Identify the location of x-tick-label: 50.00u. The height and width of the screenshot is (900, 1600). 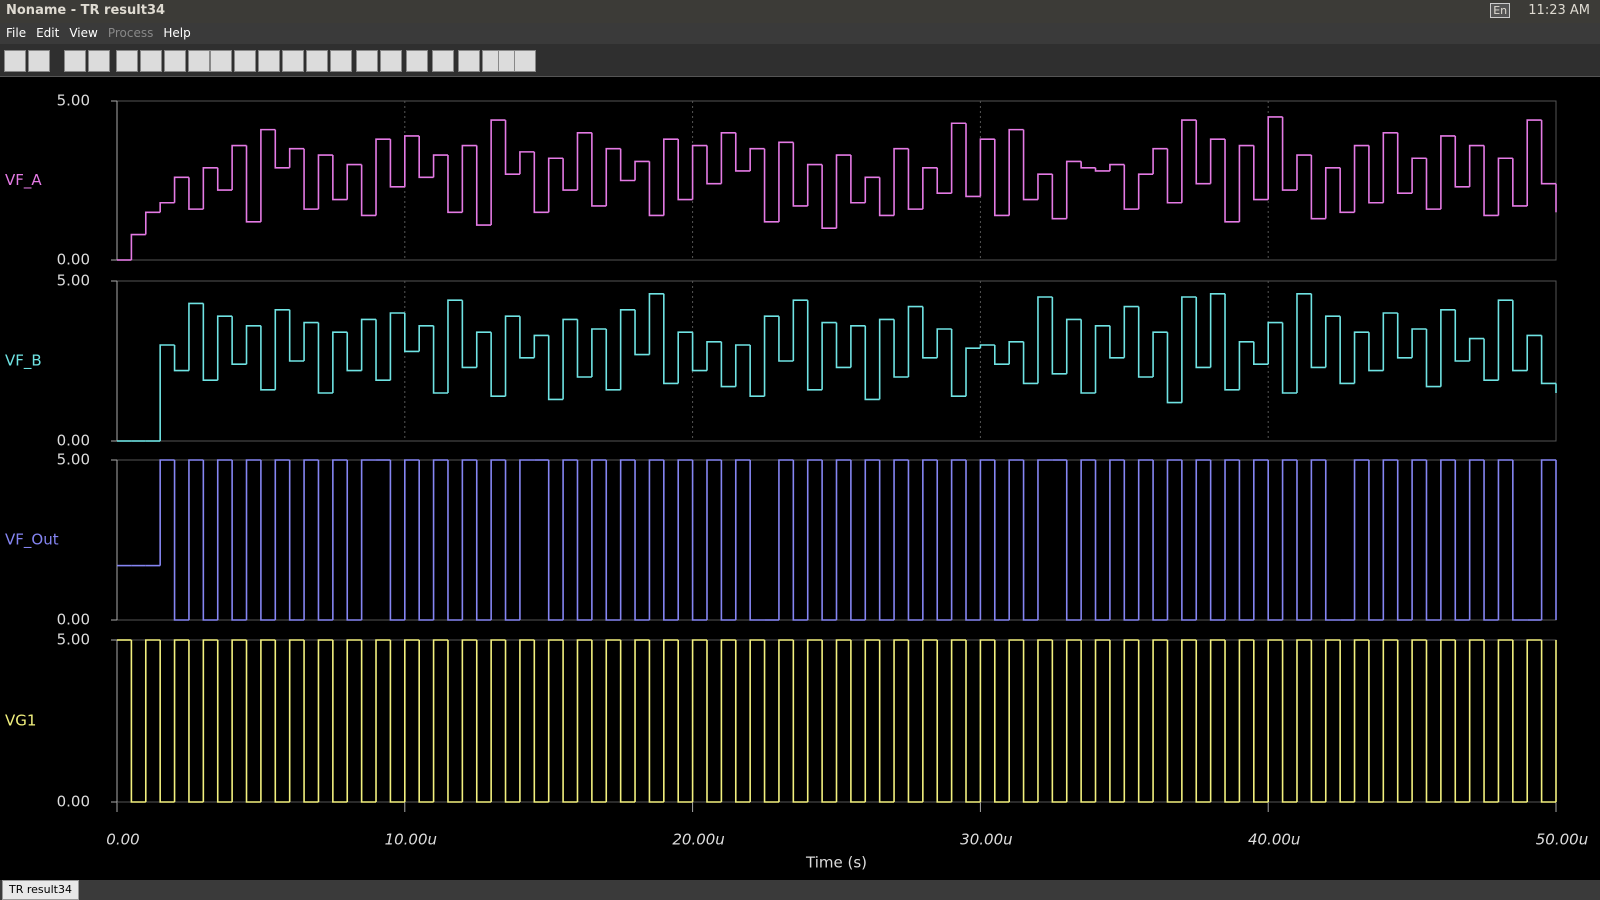
(1562, 840).